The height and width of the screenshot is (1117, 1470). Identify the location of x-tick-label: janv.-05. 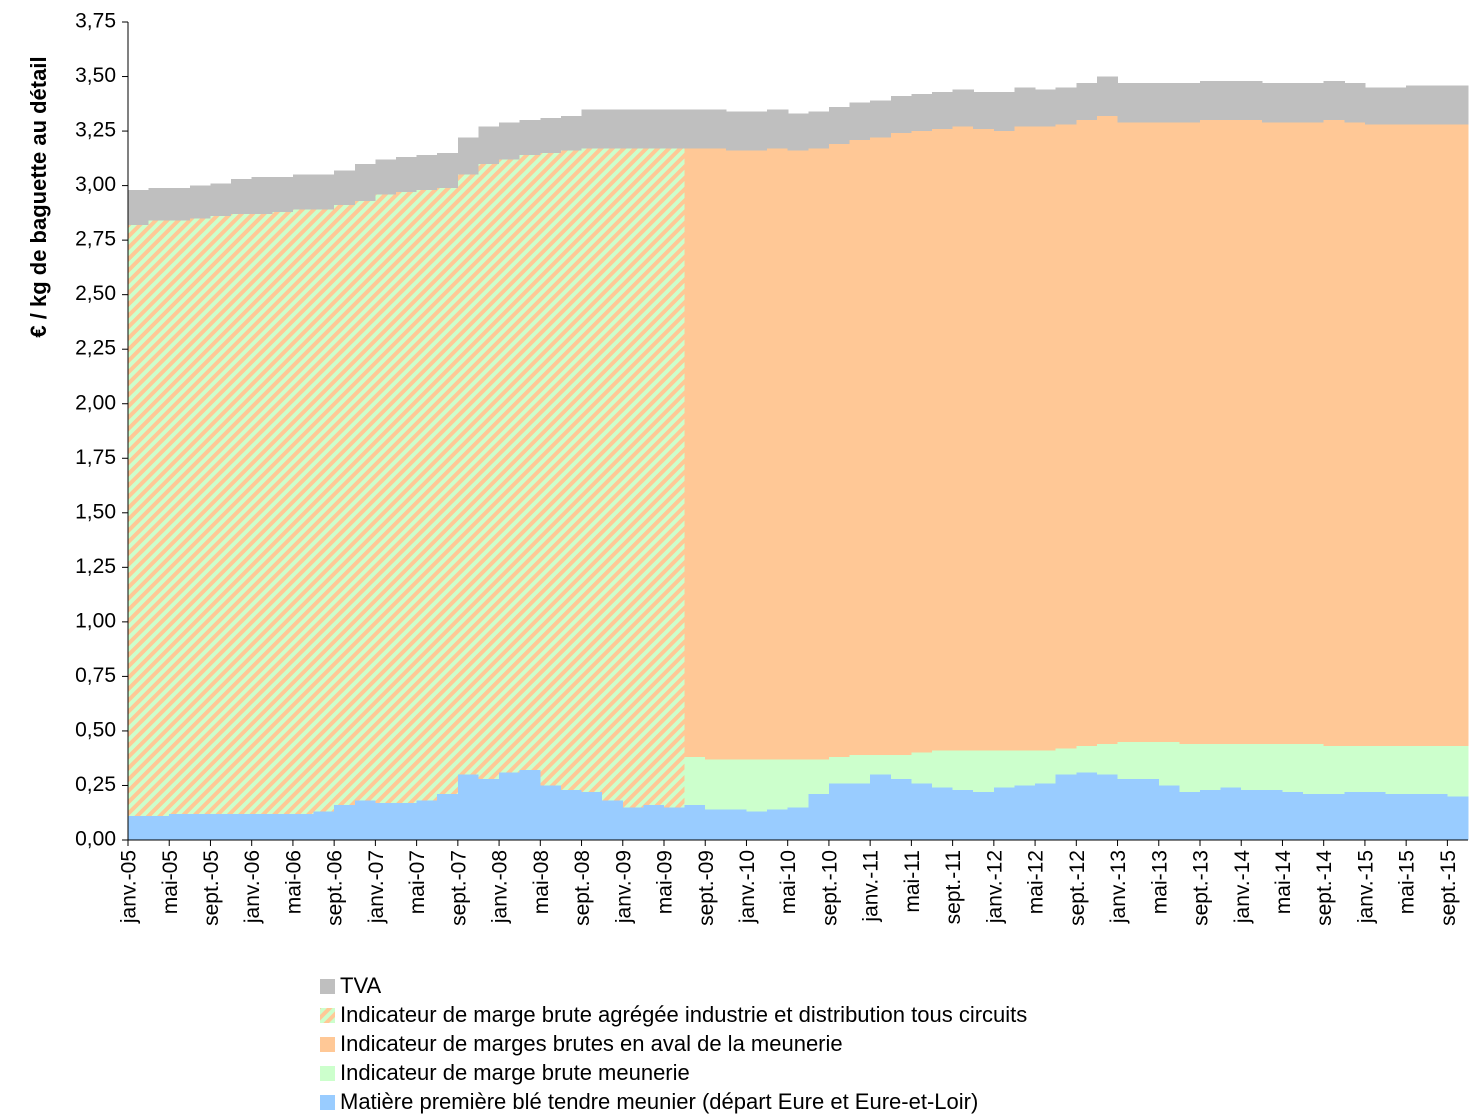
(129, 887).